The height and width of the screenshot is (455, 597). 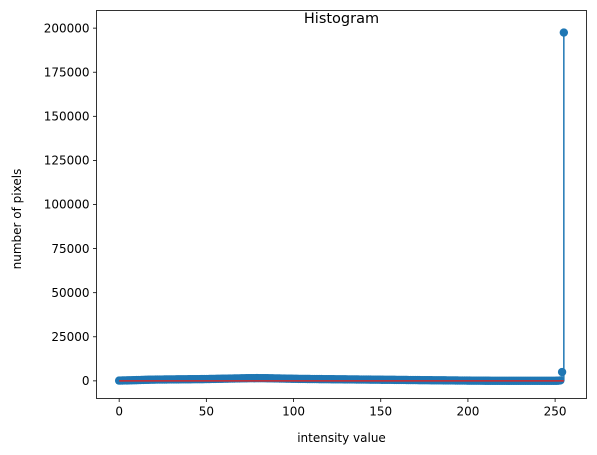 I want to click on chart-title: Histogram, so click(x=341, y=19).